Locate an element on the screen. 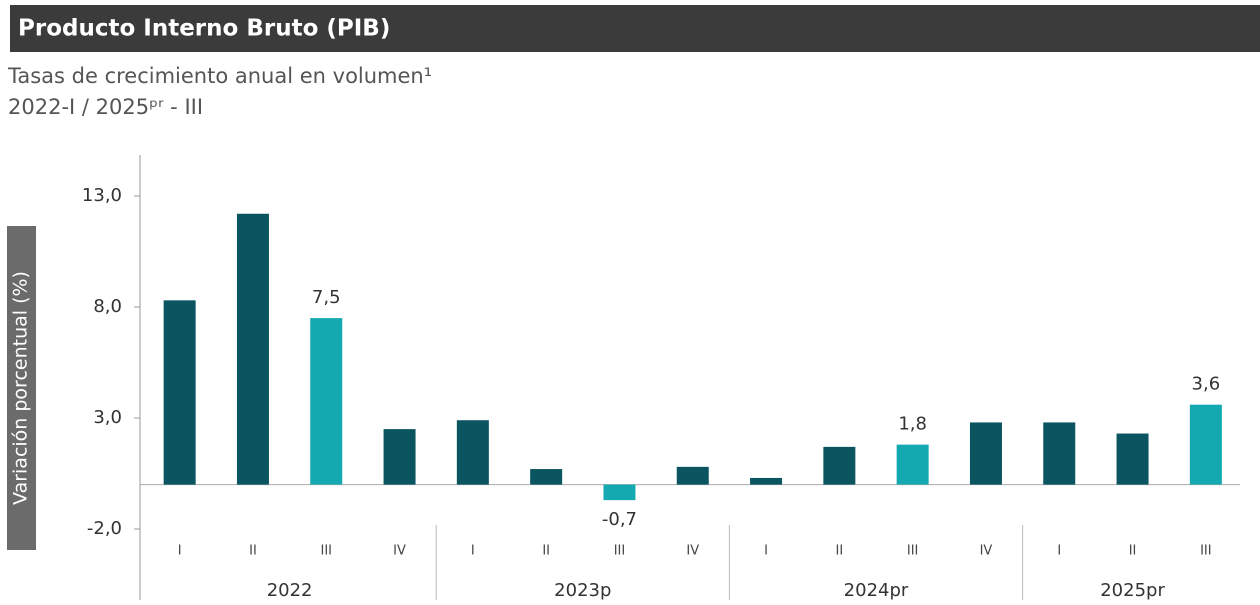 The width and height of the screenshot is (1260, 605). y-axis-label: Variación porcentual (%) is located at coordinates (21, 388).